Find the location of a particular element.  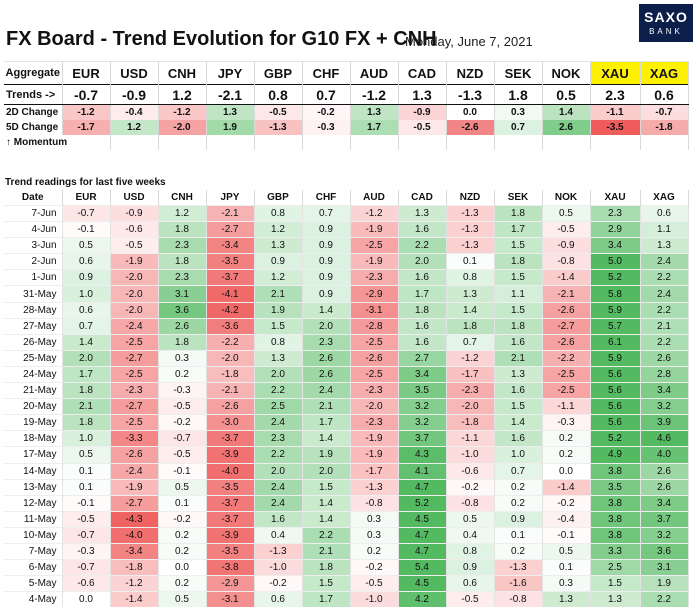

cell-cad: 2.0 is located at coordinates (422, 261).